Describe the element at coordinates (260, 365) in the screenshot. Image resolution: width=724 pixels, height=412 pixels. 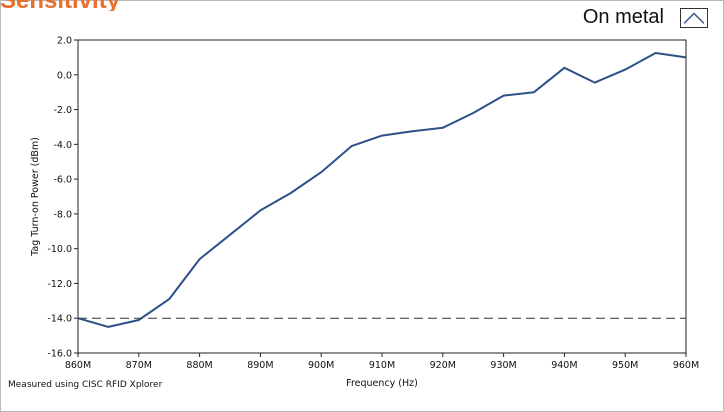
I see `x-tick-label: 890M` at that location.